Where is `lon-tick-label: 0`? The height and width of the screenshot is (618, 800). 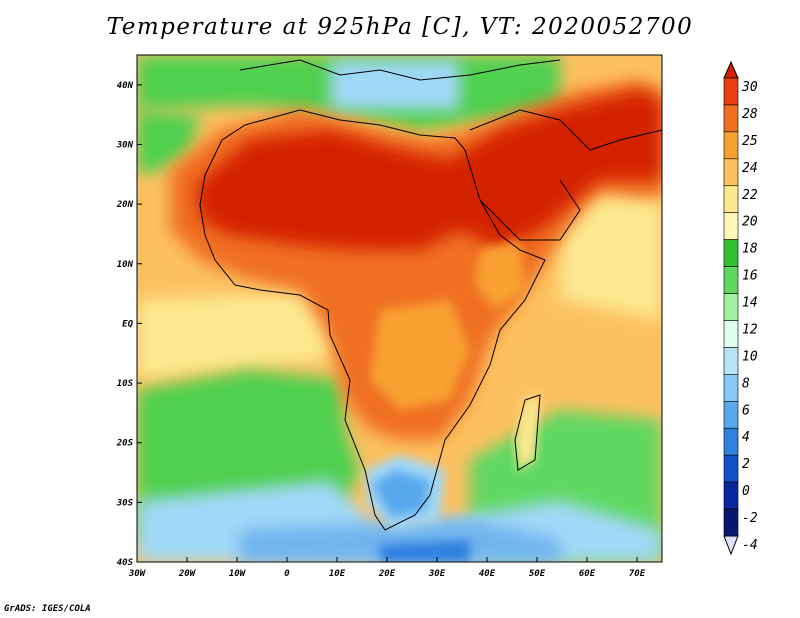 lon-tick-label: 0 is located at coordinates (287, 574).